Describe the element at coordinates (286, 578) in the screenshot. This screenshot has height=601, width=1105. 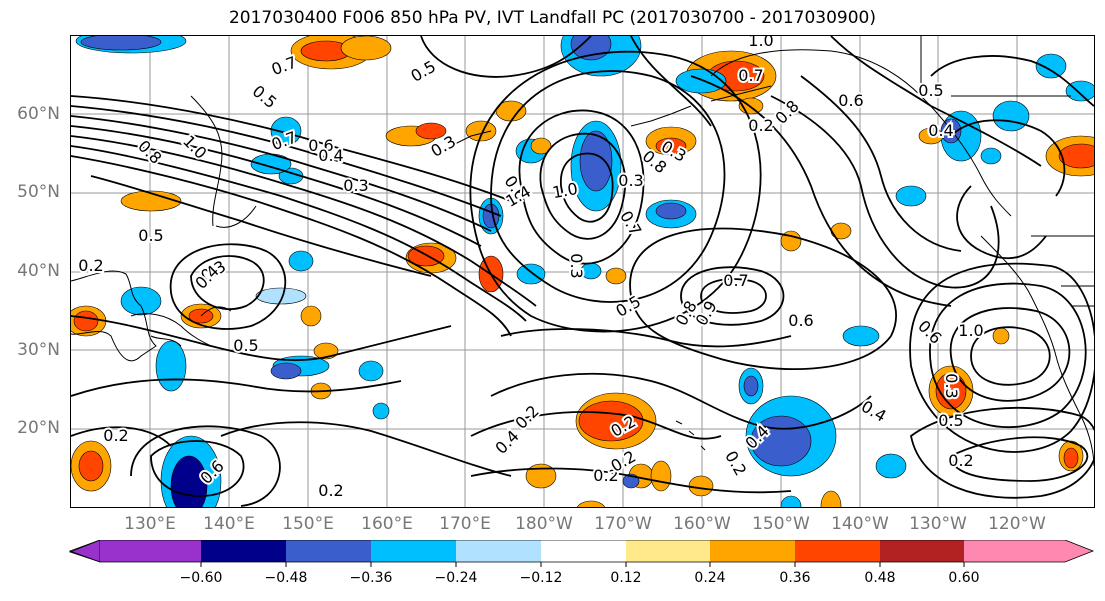
I see `colorbar-tick-label: −0.48` at that location.